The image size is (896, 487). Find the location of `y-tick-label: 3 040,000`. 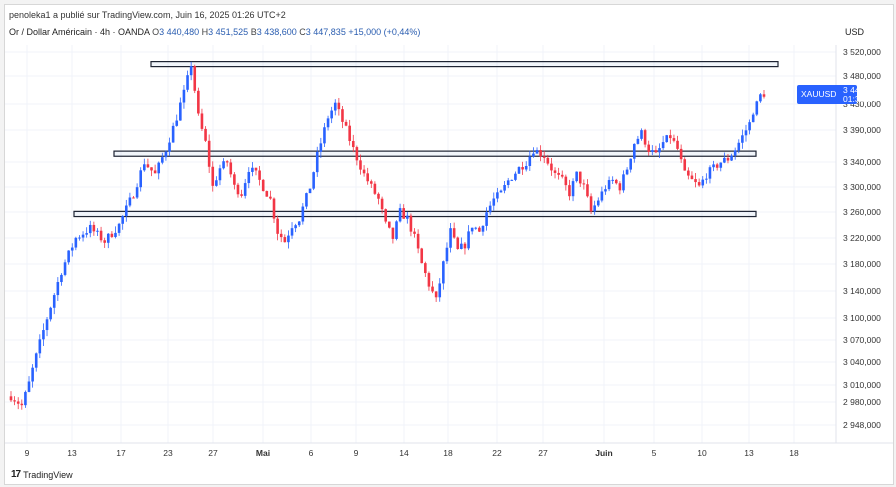

y-tick-label: 3 040,000 is located at coordinates (862, 362).